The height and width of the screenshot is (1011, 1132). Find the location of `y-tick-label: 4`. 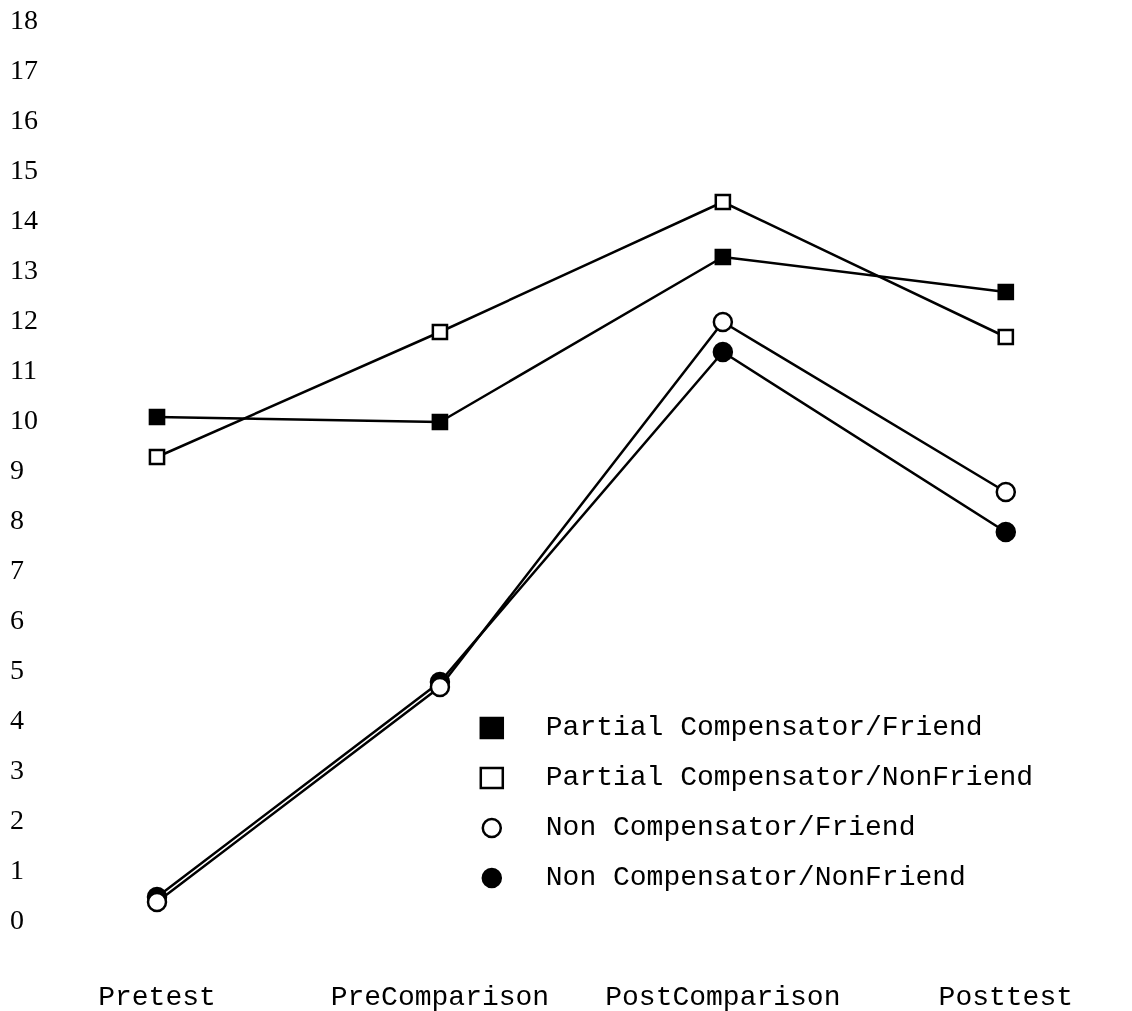

y-tick-label: 4 is located at coordinates (17, 720).